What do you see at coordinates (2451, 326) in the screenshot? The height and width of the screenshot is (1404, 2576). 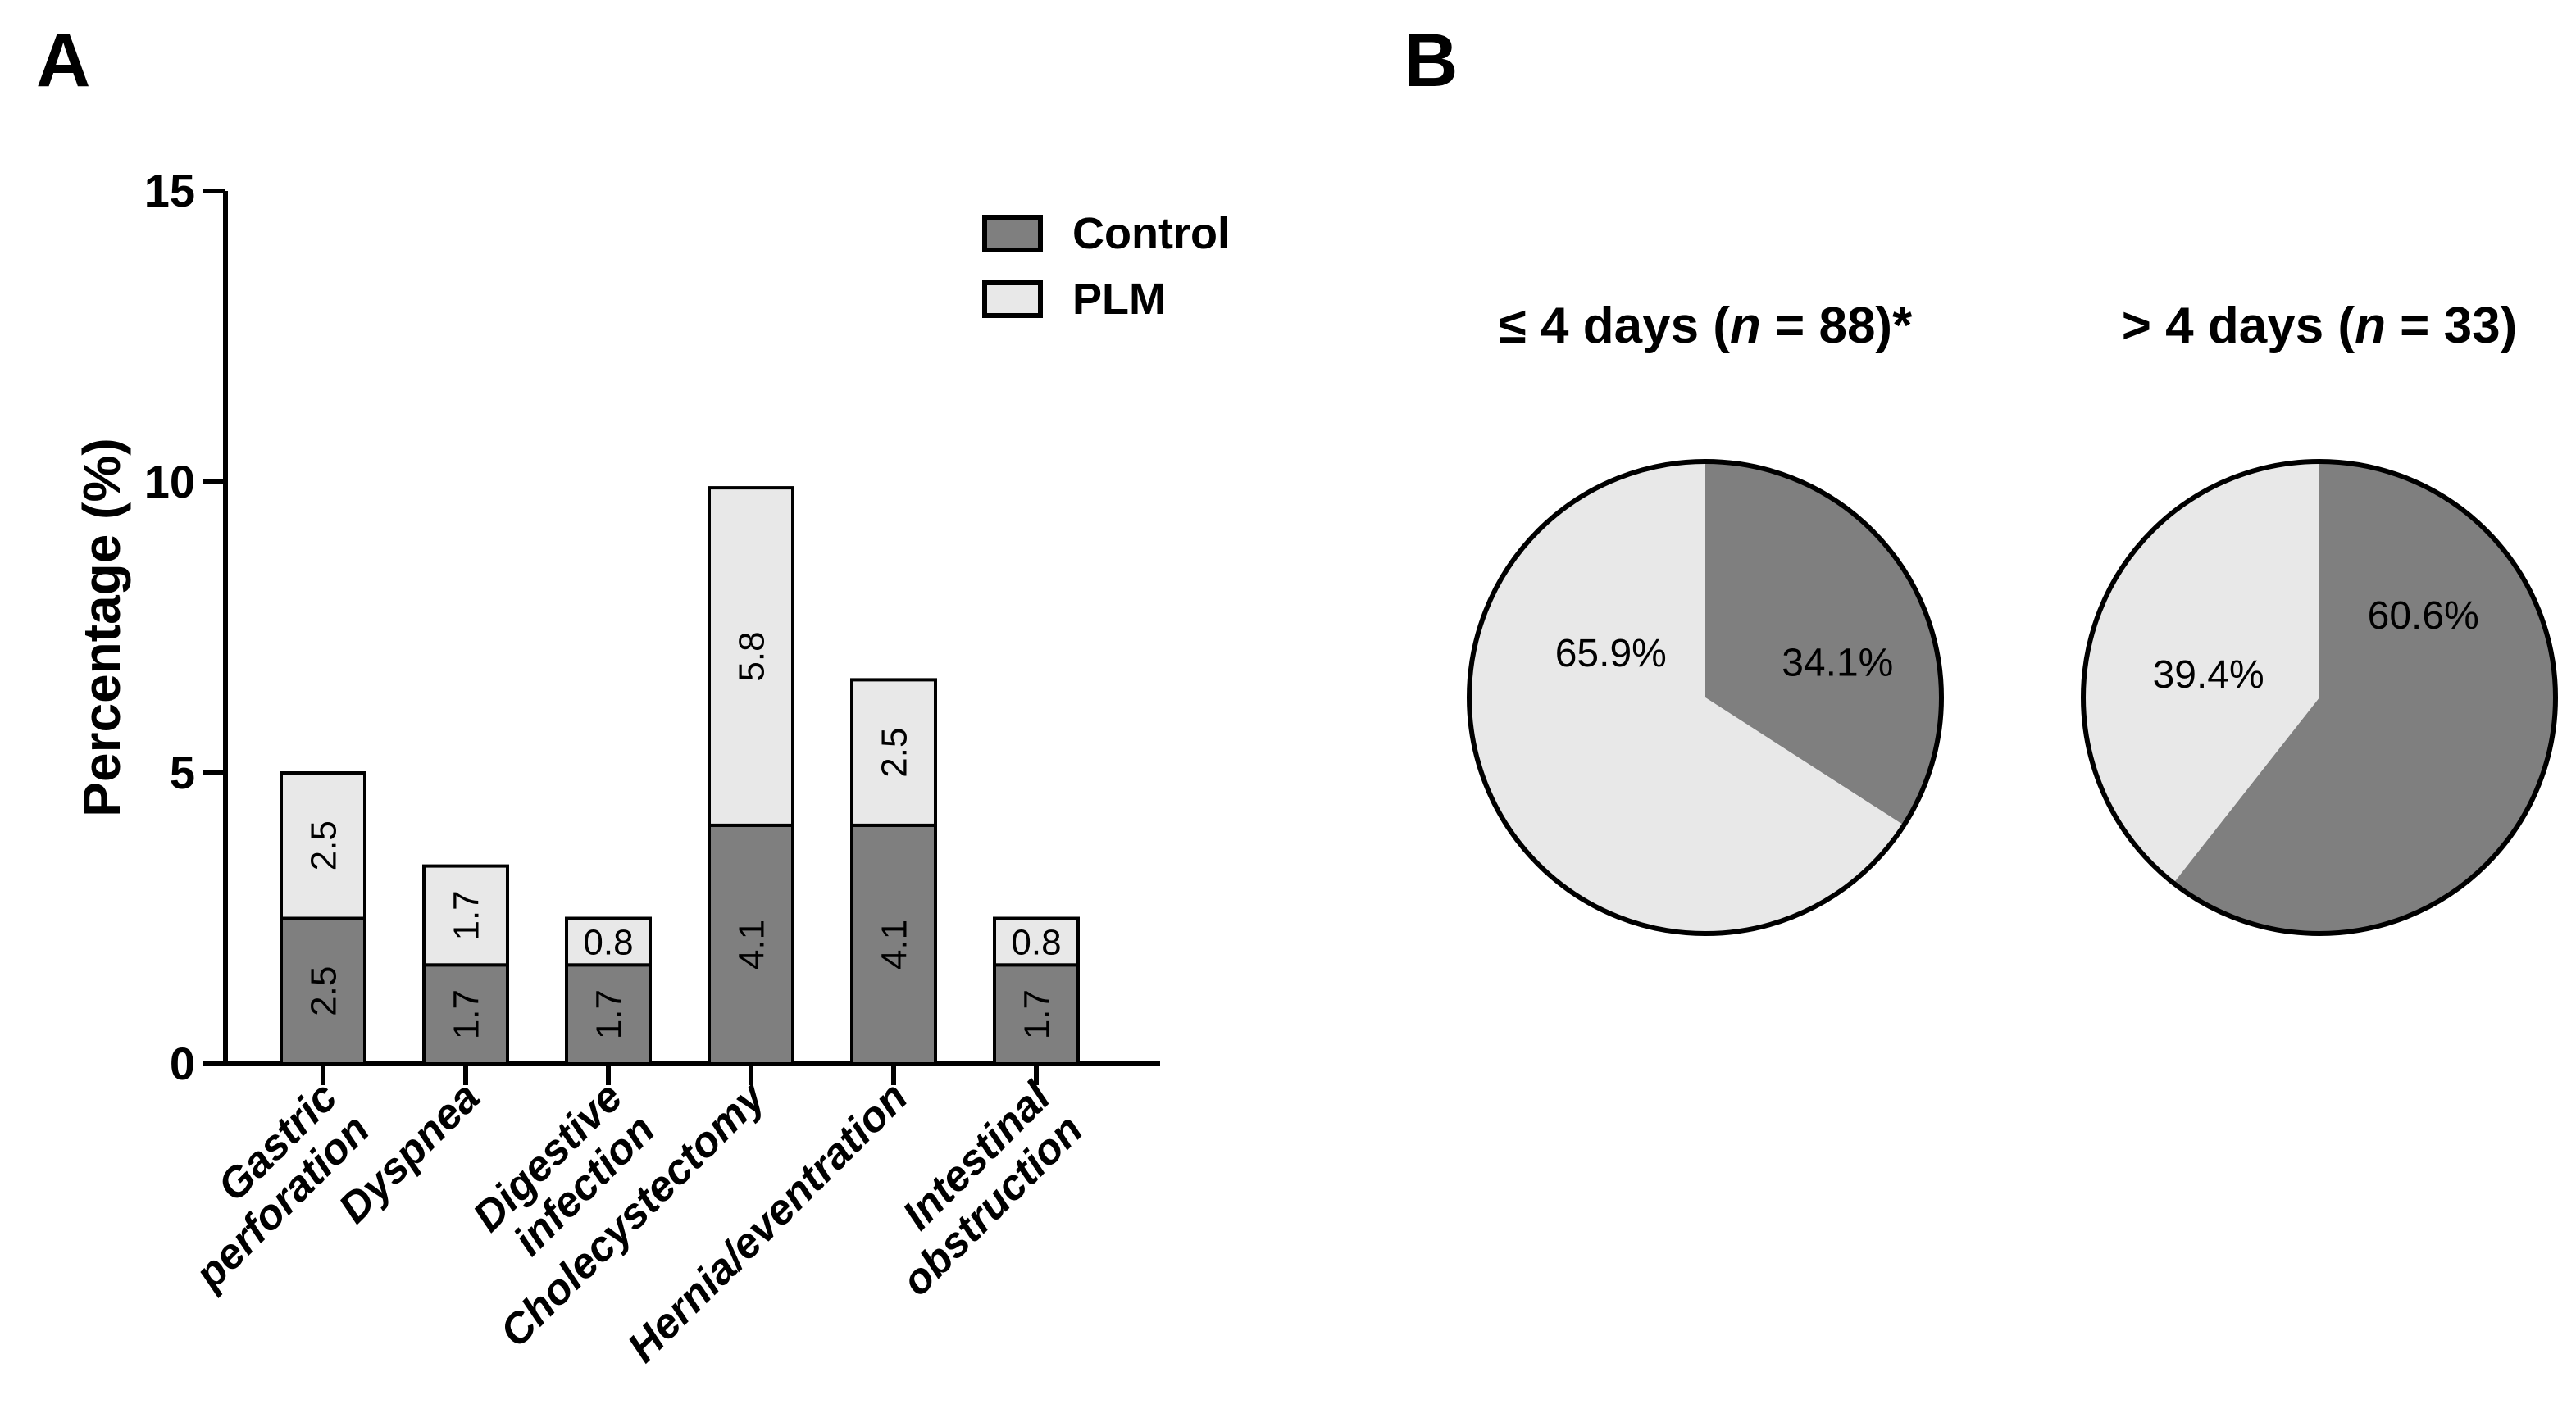 I see `pie-2-title-post: = 33)` at bounding box center [2451, 326].